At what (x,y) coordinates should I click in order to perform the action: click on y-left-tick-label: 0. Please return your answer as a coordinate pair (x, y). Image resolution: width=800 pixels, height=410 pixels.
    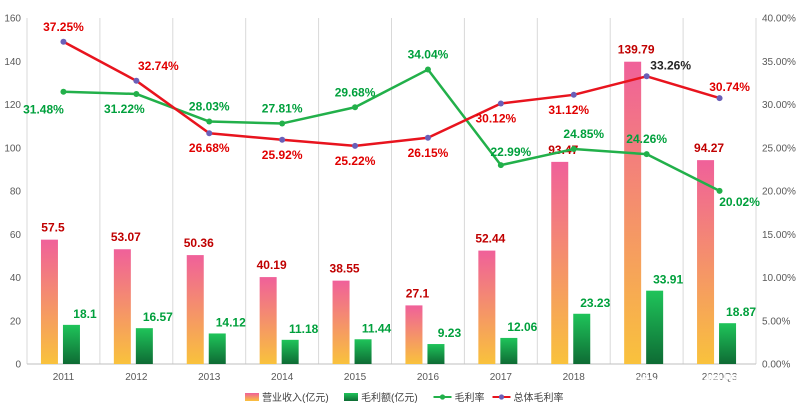
    Looking at the image, I should click on (18, 365).